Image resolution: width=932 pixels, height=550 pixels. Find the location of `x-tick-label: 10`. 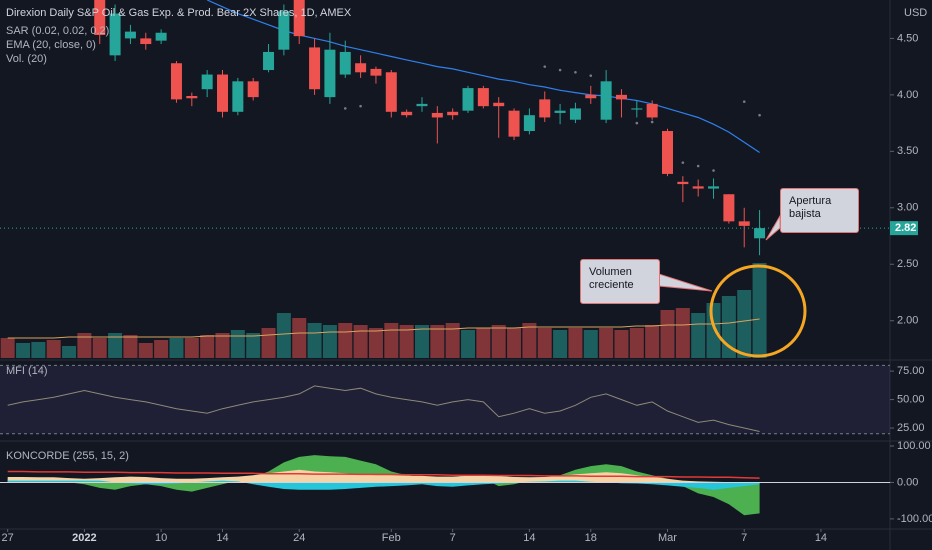

x-tick-label: 10 is located at coordinates (161, 538).